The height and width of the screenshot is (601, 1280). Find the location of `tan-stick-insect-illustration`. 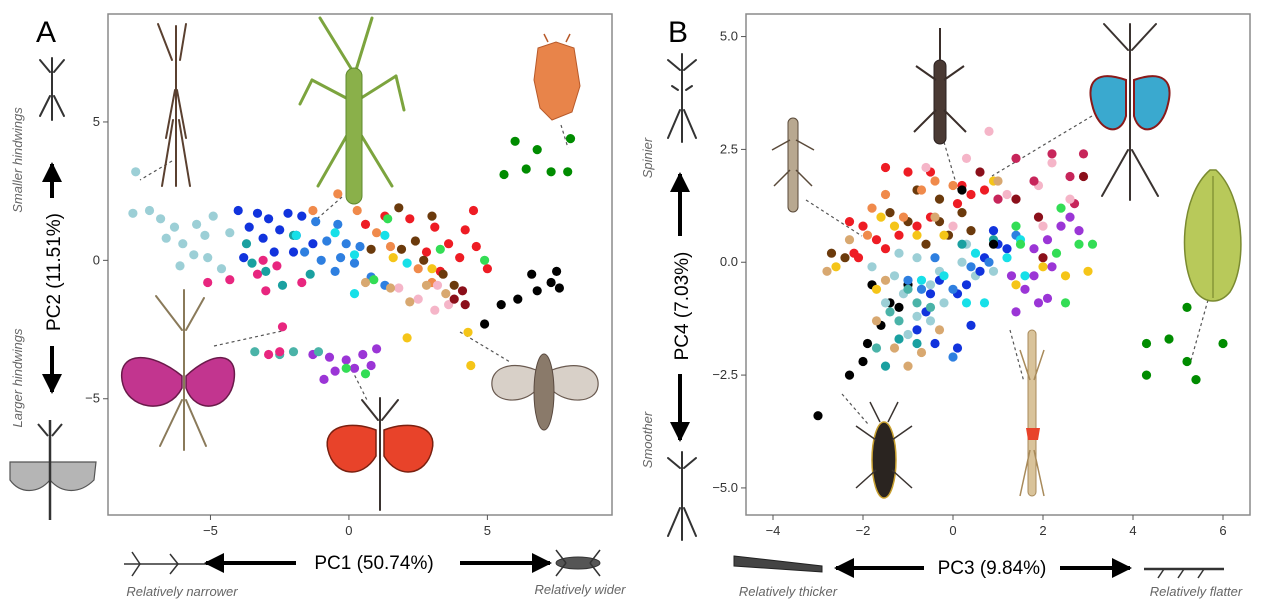

tan-stick-insect-illustration is located at coordinates (1032, 413).